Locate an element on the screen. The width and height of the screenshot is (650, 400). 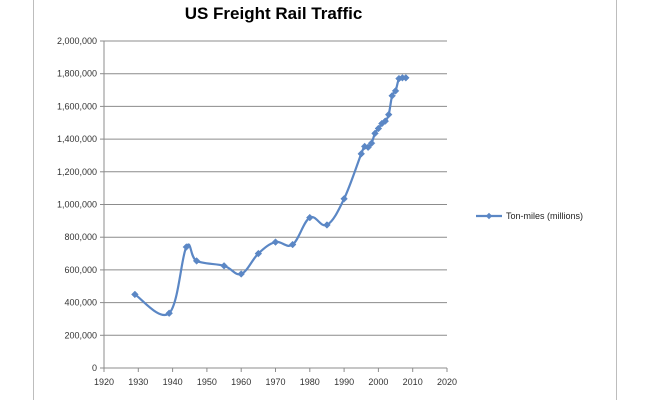
chart-title: US Freight Rail Traffic is located at coordinates (273, 13).